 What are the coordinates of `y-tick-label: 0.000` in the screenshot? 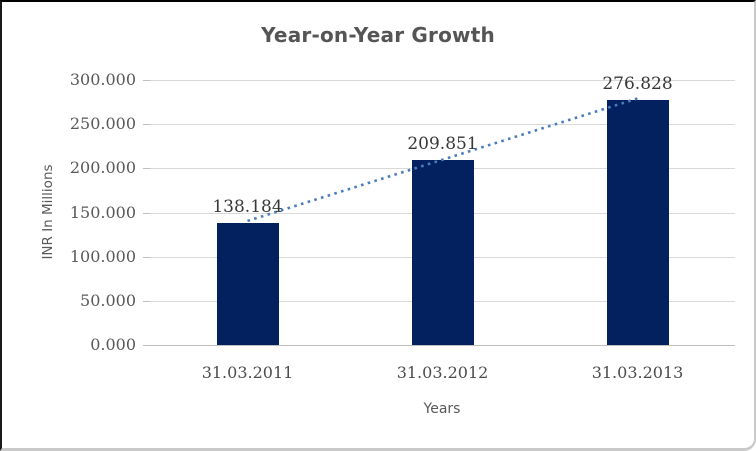 It's located at (113, 344).